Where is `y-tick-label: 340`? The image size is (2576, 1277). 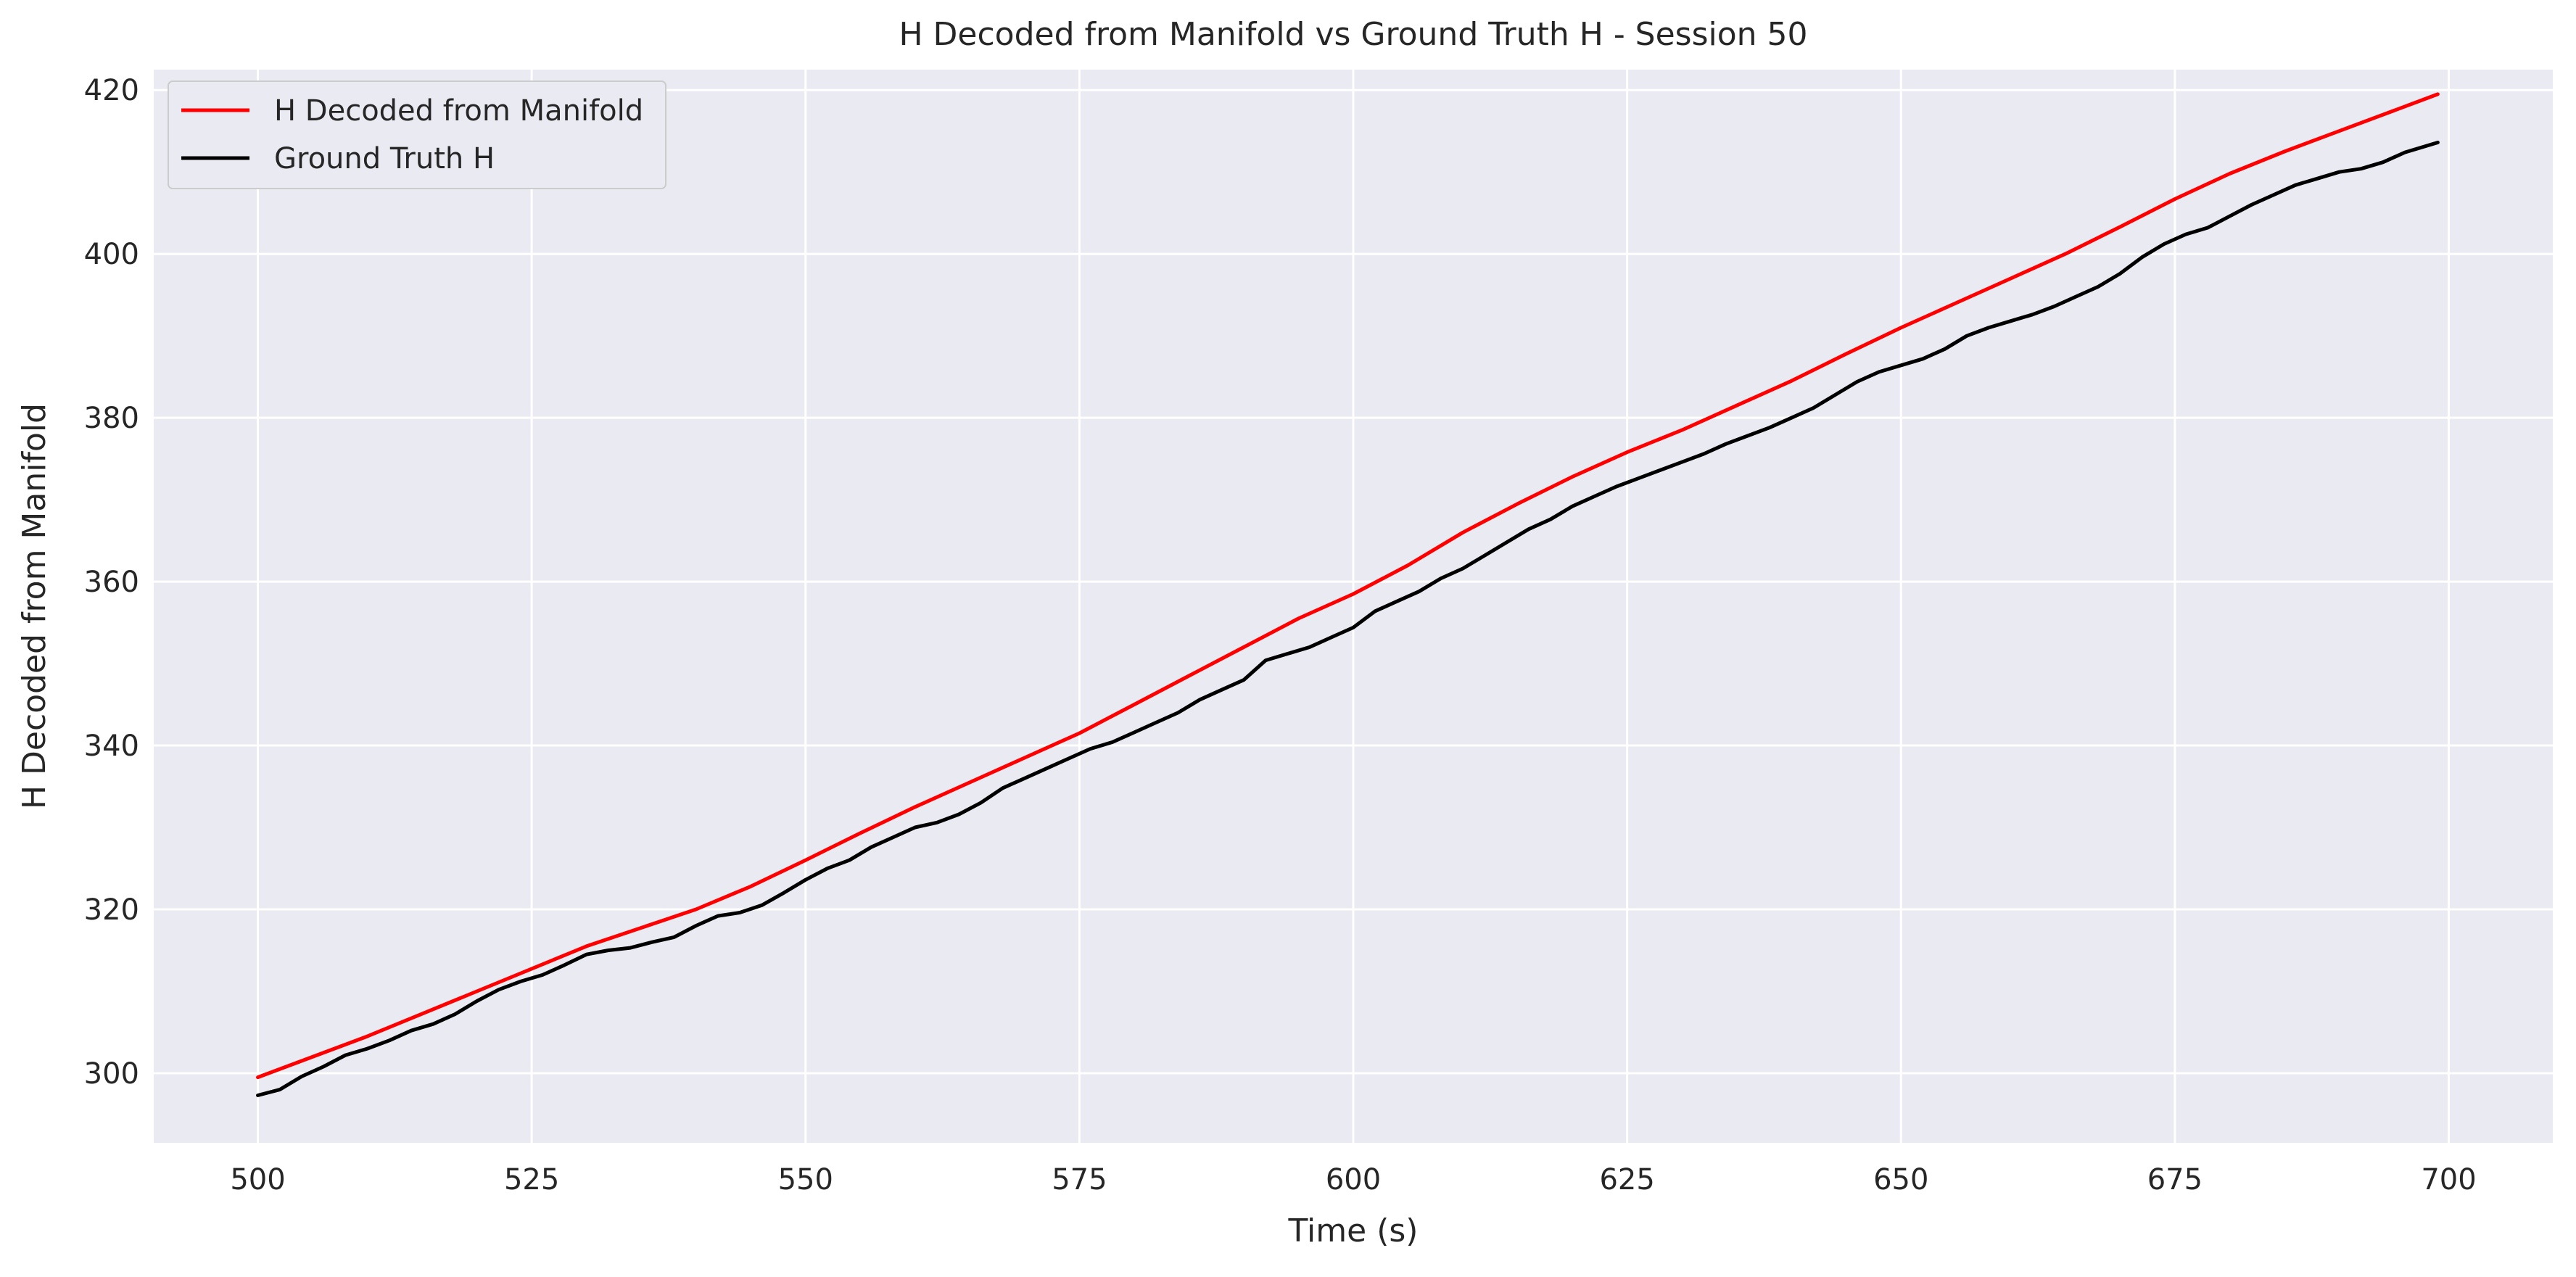 y-tick-label: 340 is located at coordinates (111, 746).